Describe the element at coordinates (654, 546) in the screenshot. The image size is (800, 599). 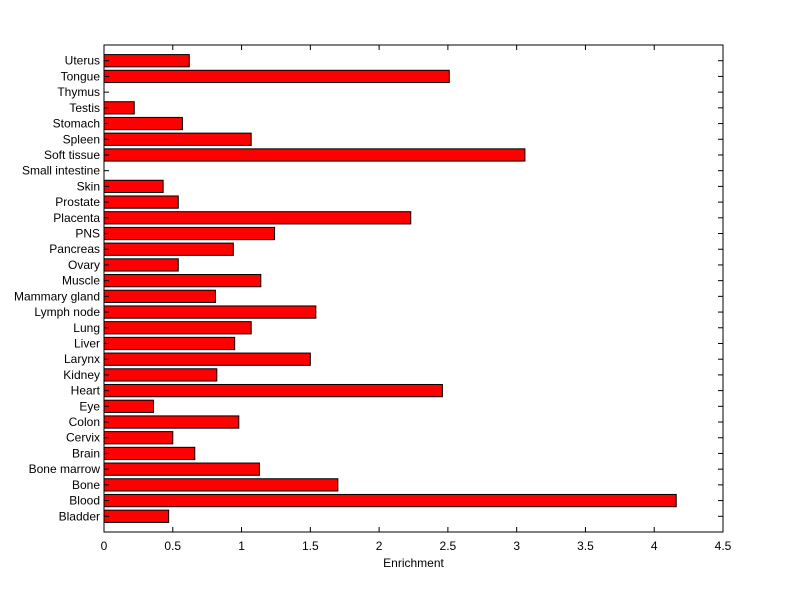
I see `x-tick-label: 4` at that location.